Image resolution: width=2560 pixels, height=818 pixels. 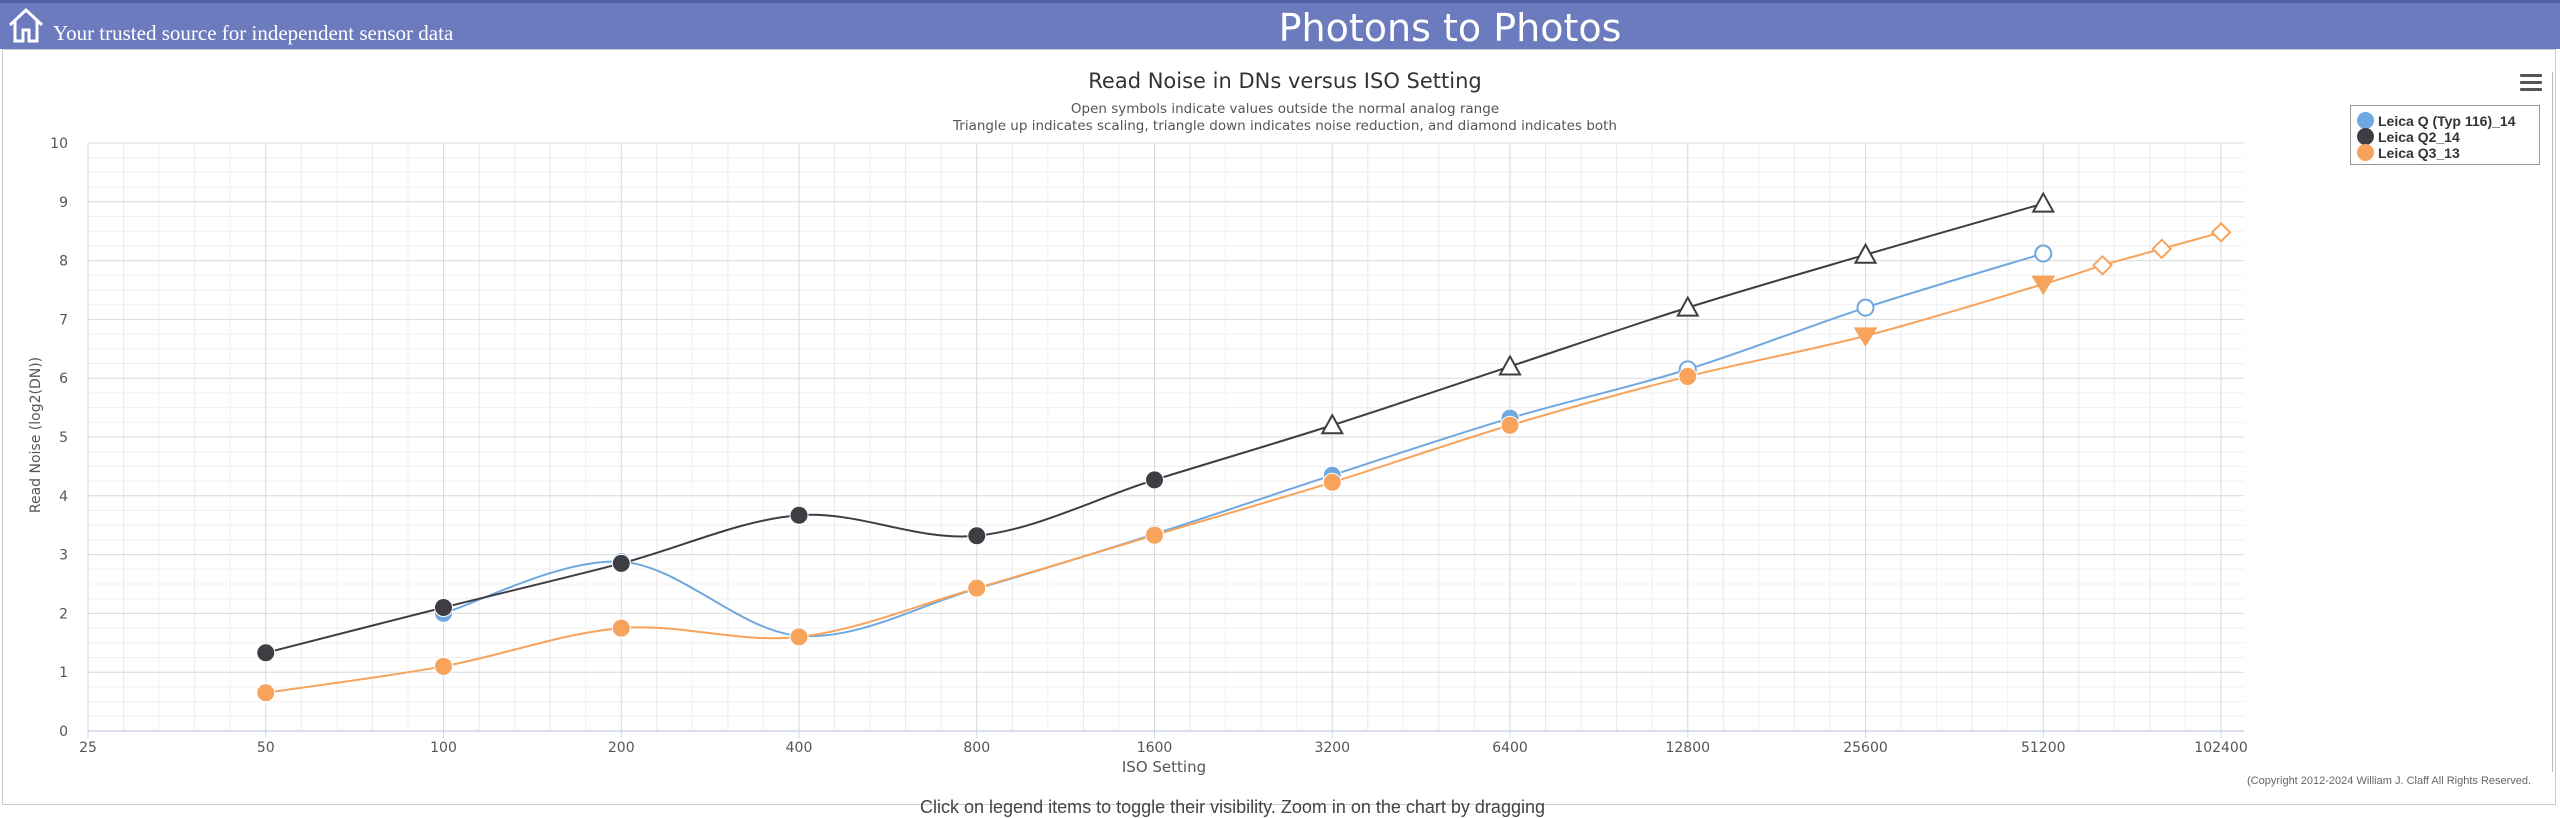 I want to click on x-tick-label: 400, so click(x=799, y=748).